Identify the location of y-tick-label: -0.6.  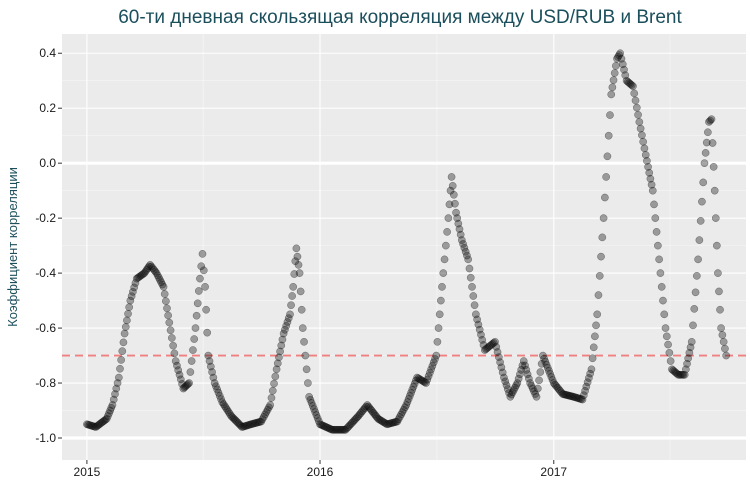
(45, 328).